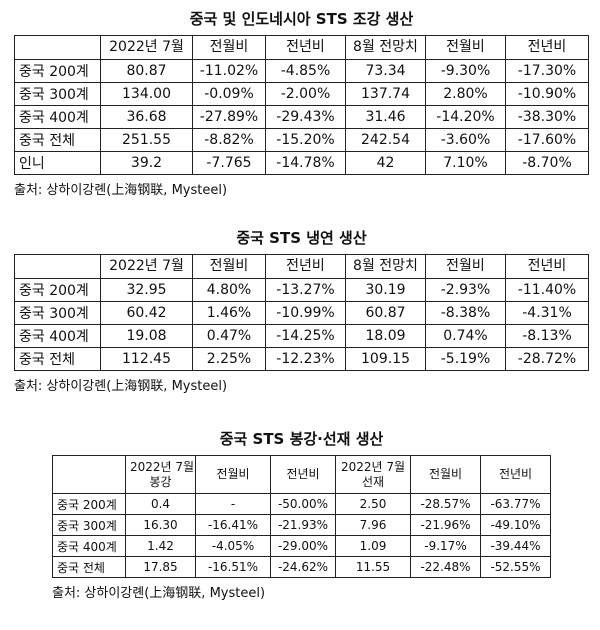  Describe the element at coordinates (301, 504) in the screenshot. I see `data-row: 중국 200계 0.4- -50.00% 2.50 -28.57% -63.77%` at that location.